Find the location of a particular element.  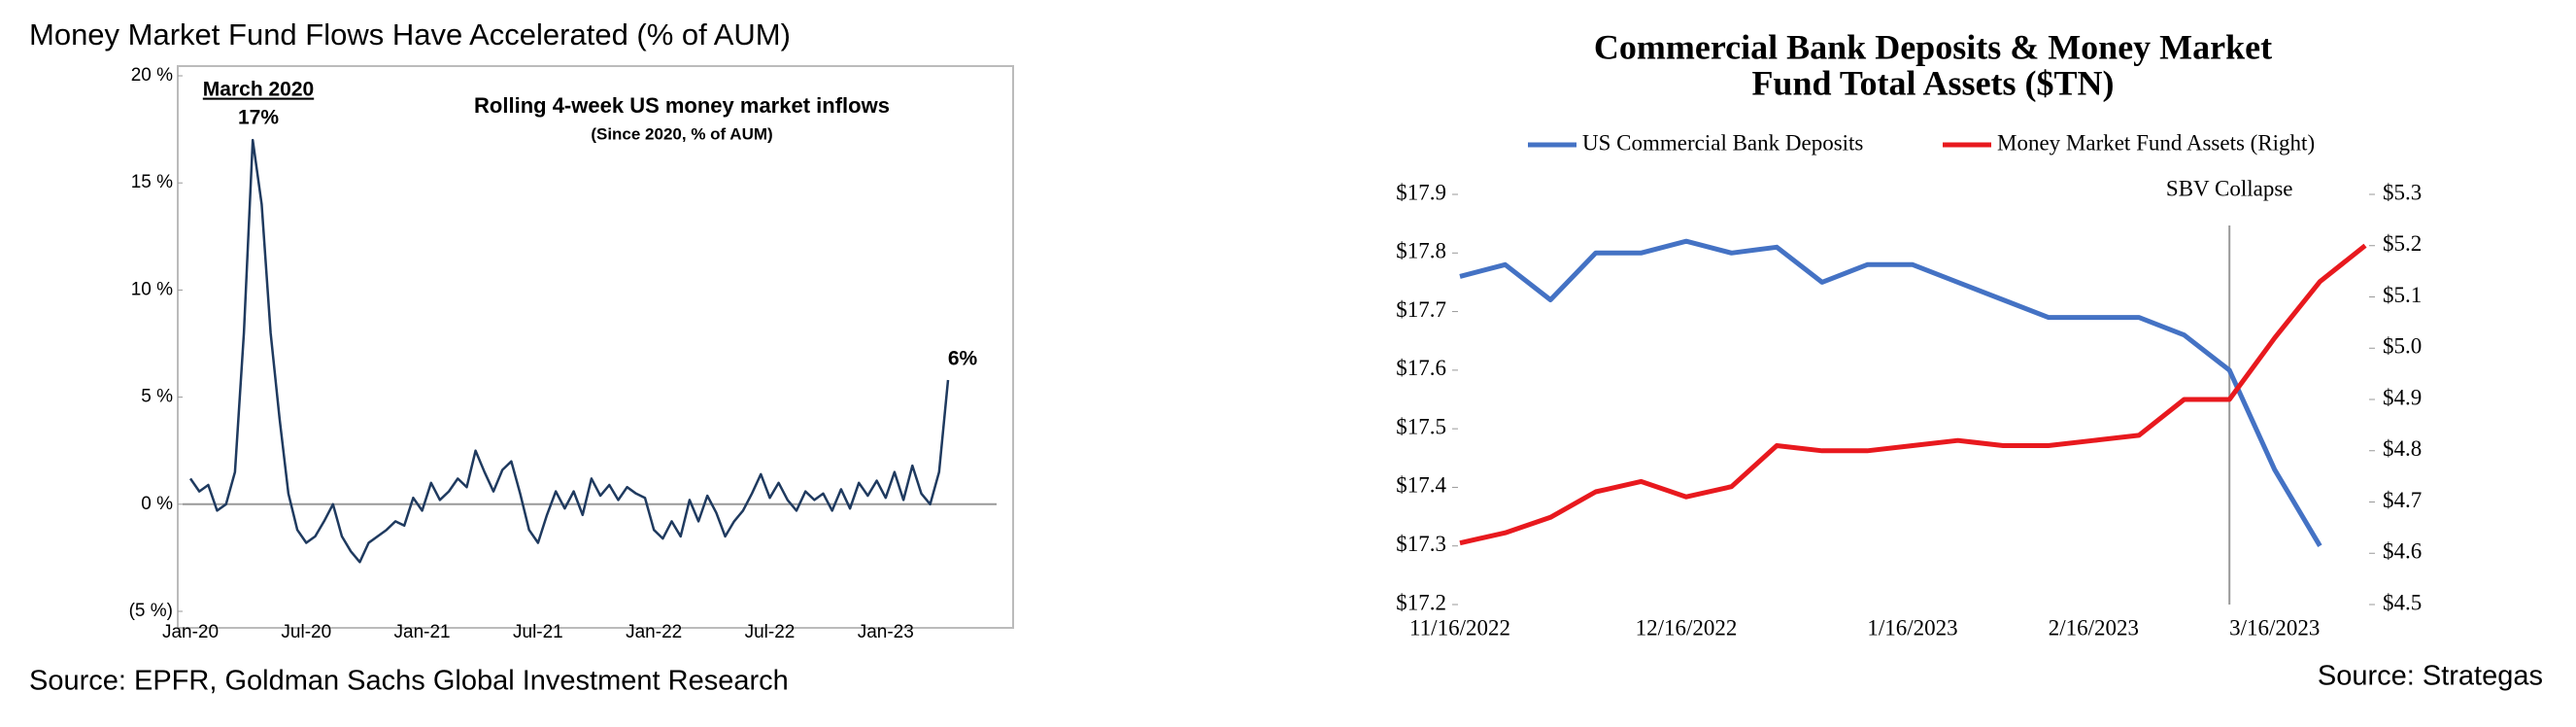

y-tick-label: 15 % is located at coordinates (152, 182).